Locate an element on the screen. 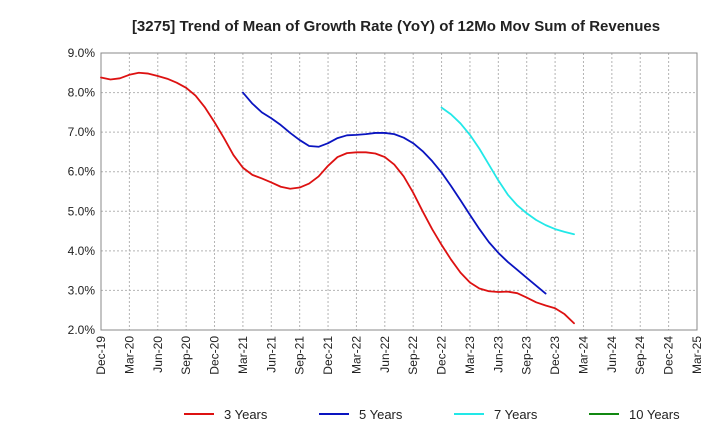  x-tick-label: Mar-24 is located at coordinates (583, 355).